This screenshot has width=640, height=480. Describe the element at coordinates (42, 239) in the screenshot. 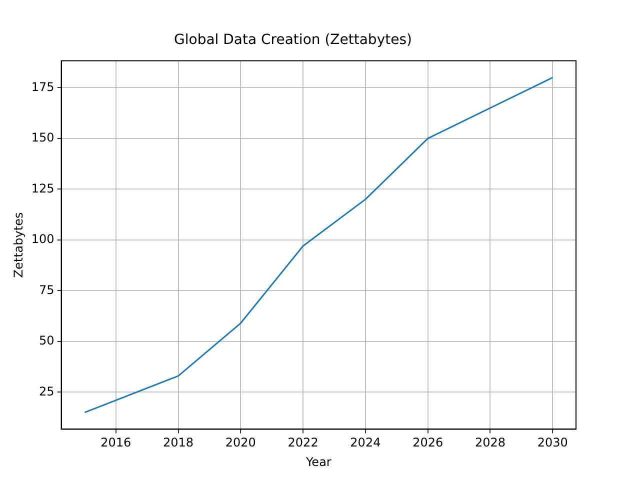

I see `y-tick-label: 100` at that location.